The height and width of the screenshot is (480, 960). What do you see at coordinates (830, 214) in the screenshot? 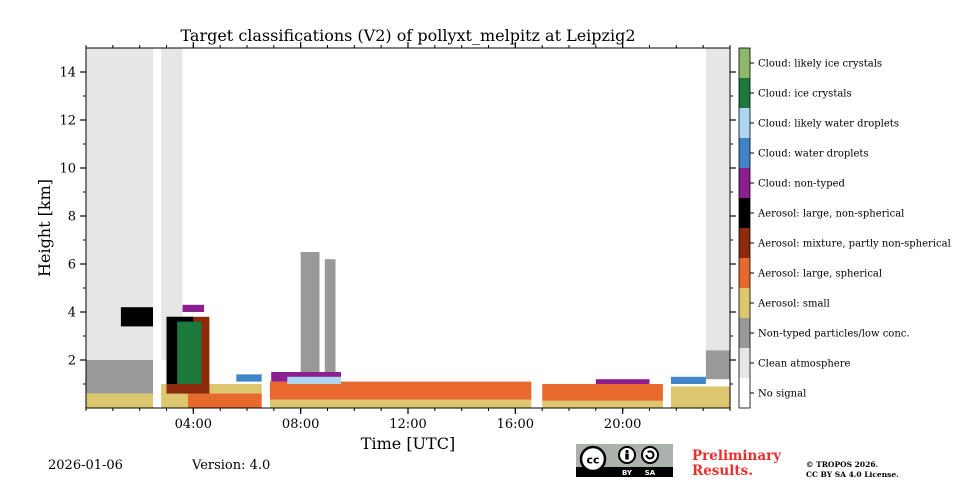
I see `colorbar-label: Aerosol: large, non-spherical` at bounding box center [830, 214].